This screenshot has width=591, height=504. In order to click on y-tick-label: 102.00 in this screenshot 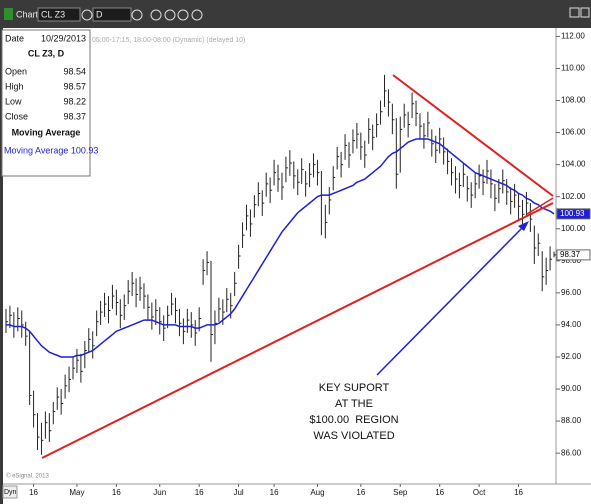, I will do `click(573, 196)`.